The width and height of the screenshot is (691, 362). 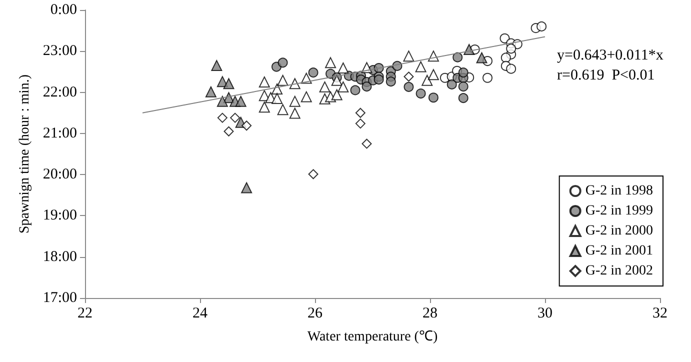 What do you see at coordinates (200, 314) in the screenshot?
I see `x-tick-label: 24` at bounding box center [200, 314].